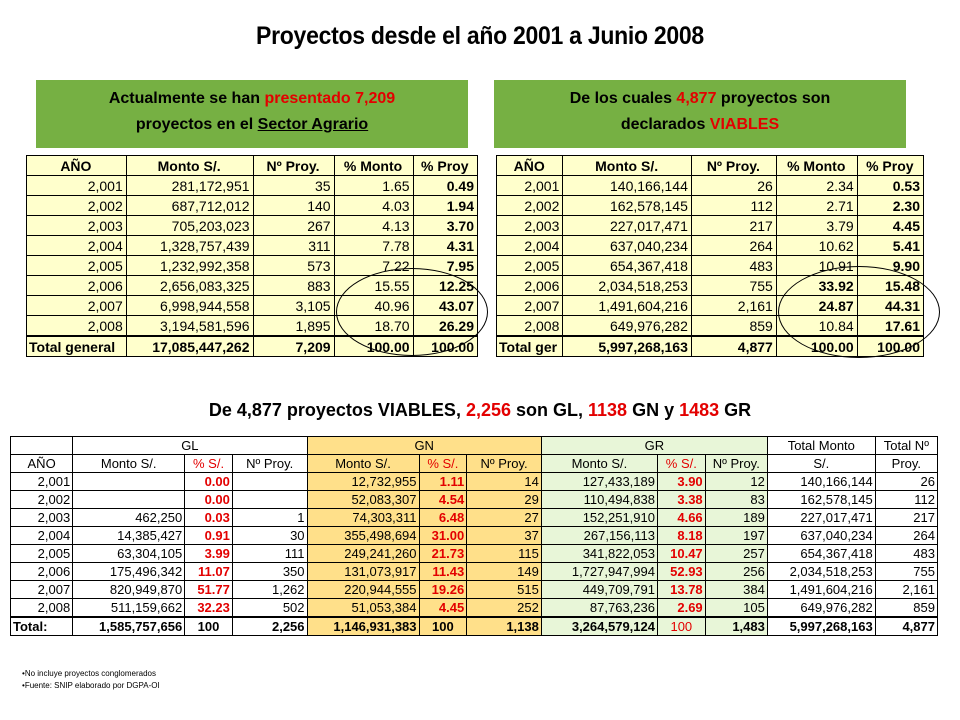  I want to click on table-cell: 162,578,145, so click(627, 205).